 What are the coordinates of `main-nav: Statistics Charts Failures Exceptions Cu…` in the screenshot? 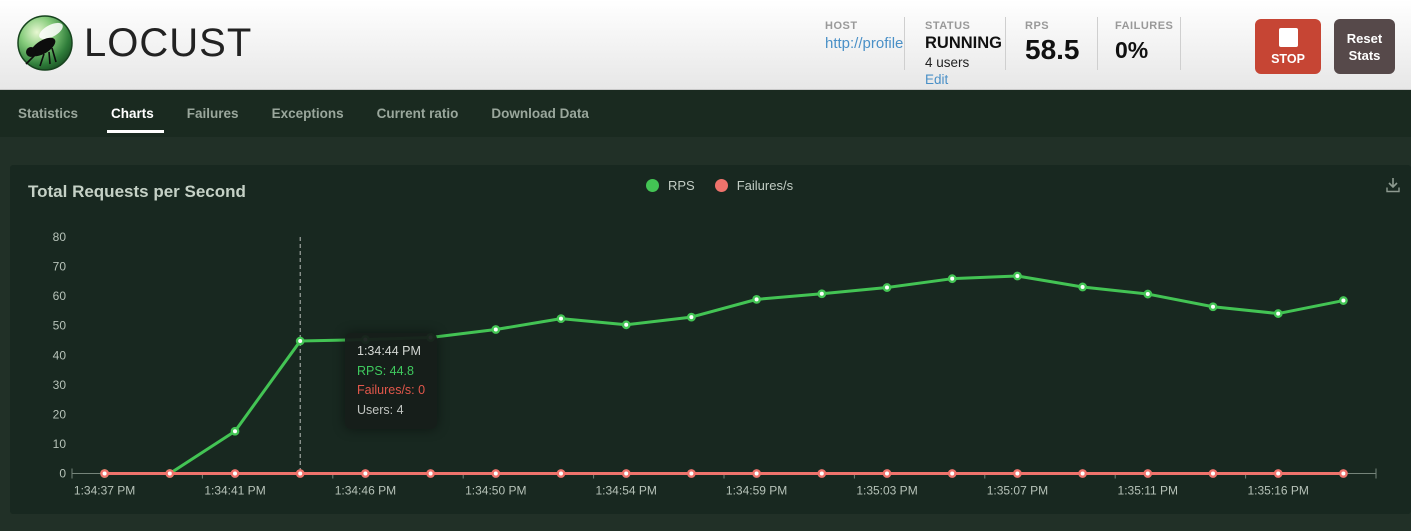 It's located at (705, 113).